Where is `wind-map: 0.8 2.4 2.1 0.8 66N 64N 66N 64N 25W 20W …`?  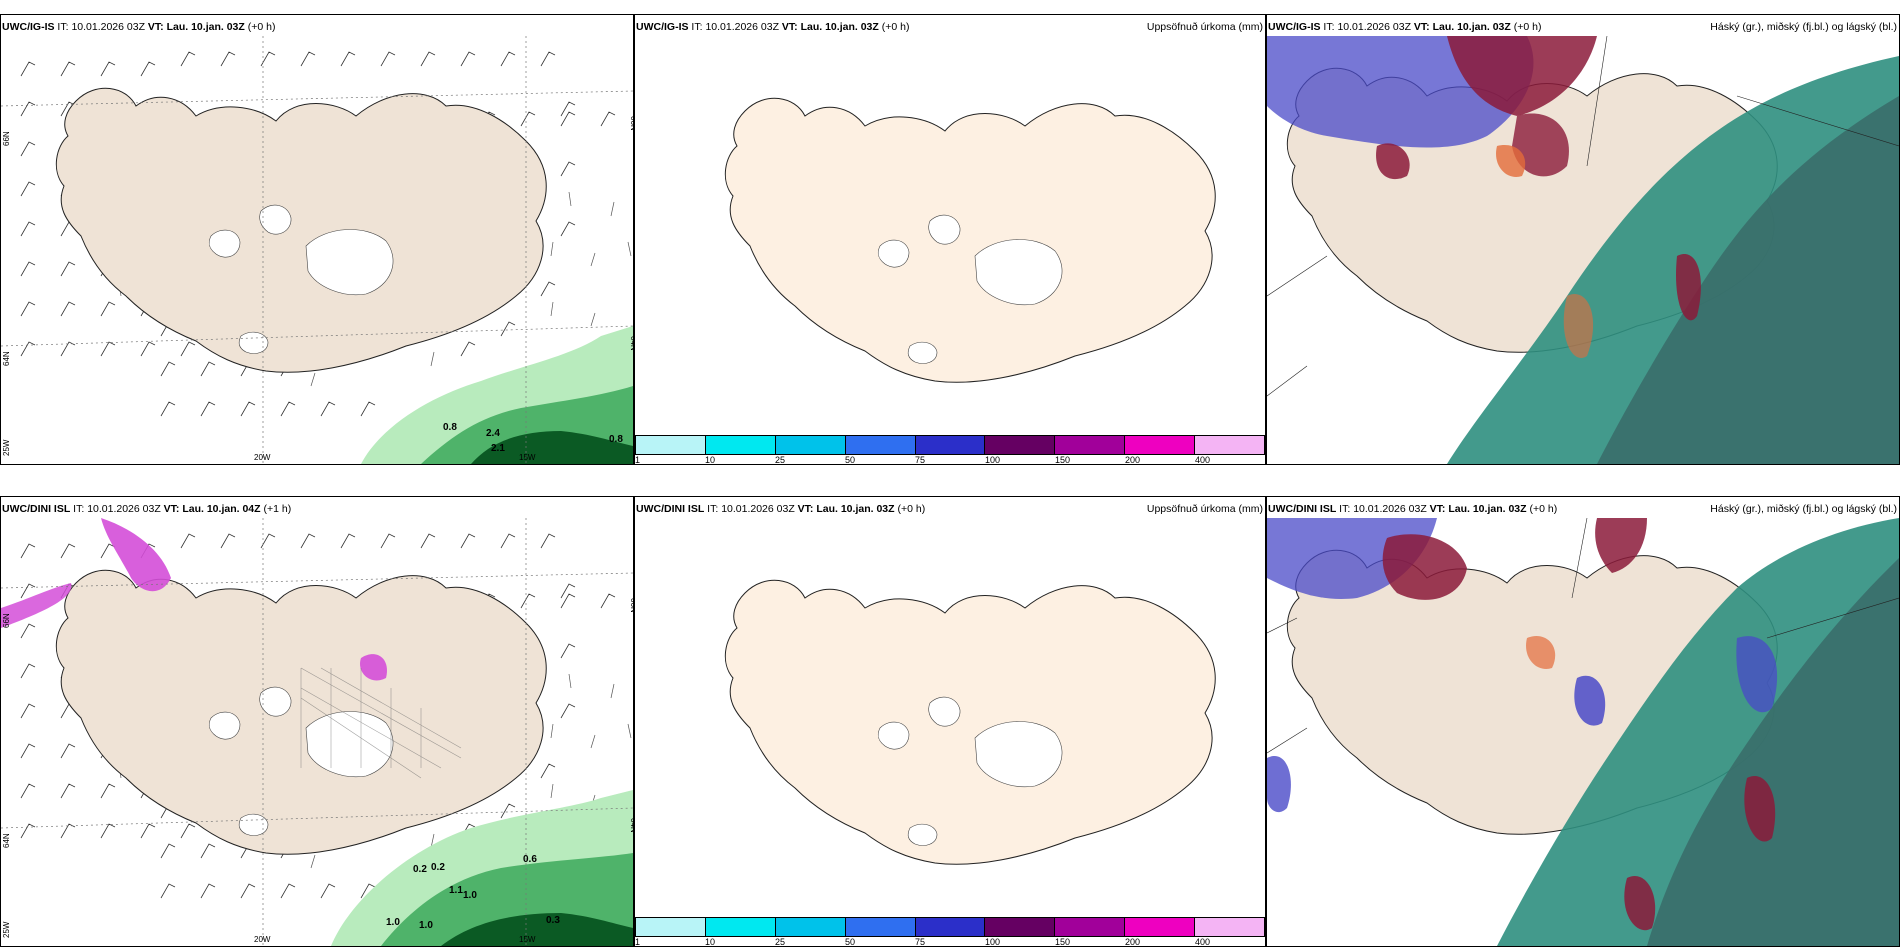 wind-map: 0.8 2.4 2.1 0.8 66N 64N 66N 64N 25W 20W … is located at coordinates (317, 250).